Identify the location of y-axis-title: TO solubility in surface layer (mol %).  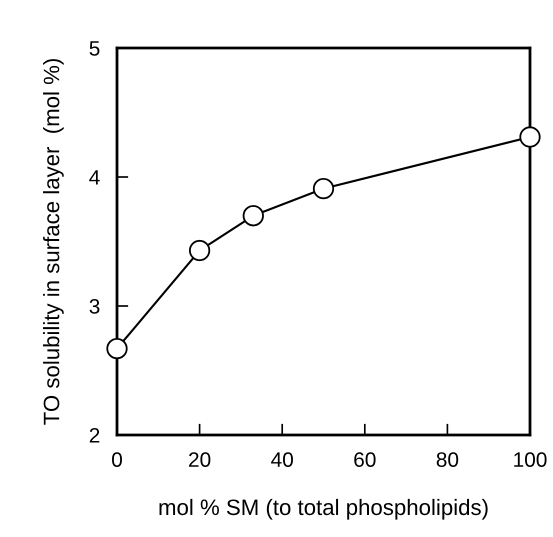
(53, 242).